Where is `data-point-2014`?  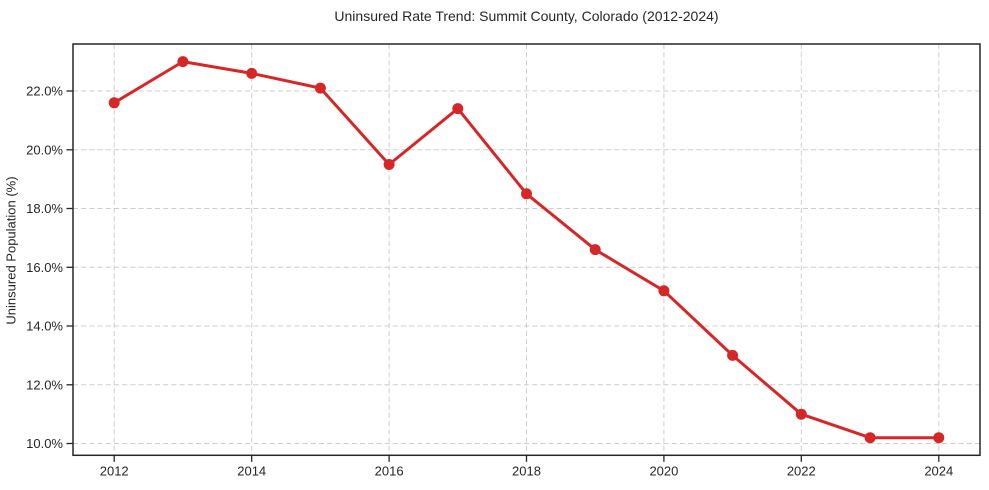
data-point-2014 is located at coordinates (252, 73).